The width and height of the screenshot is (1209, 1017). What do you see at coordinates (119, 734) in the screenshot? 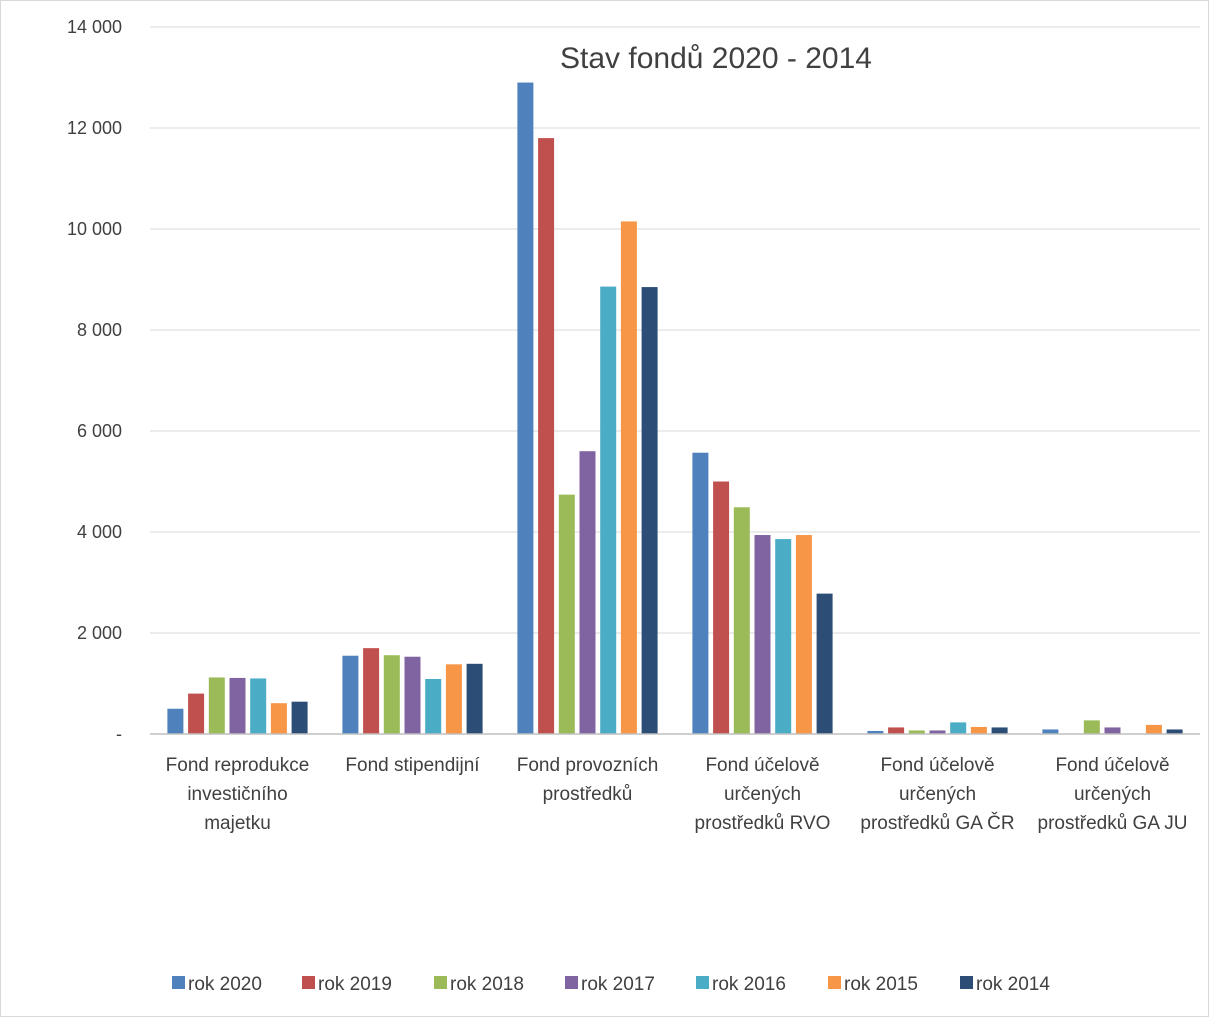
I see `y-tick-label: -` at bounding box center [119, 734].